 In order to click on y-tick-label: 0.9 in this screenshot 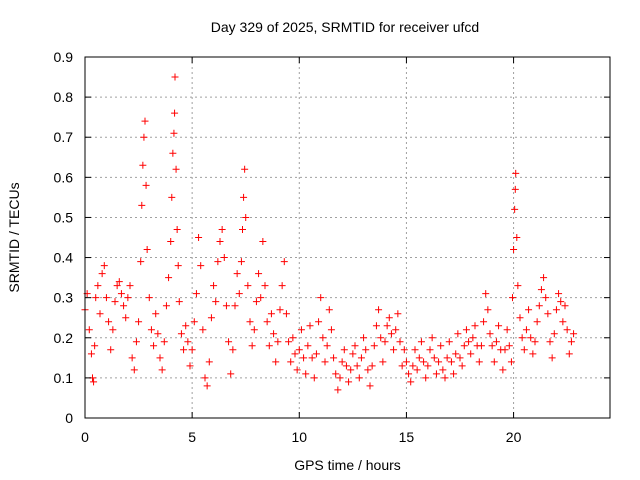, I will do `click(64, 57)`.